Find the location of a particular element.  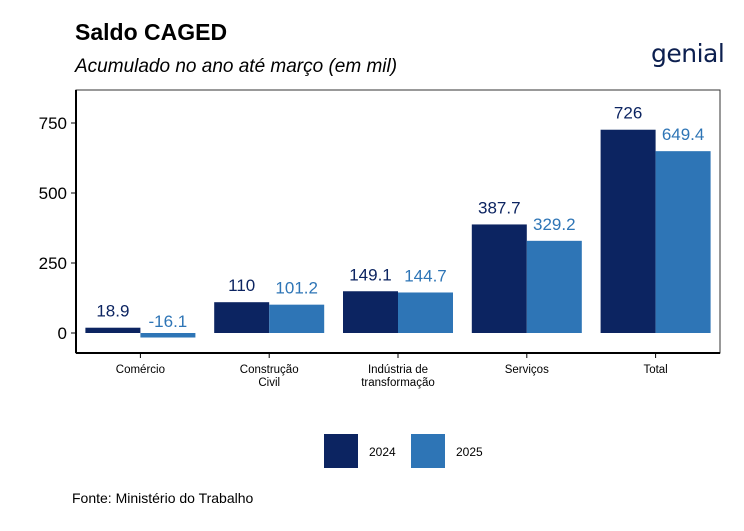

x-tick-label: Construção is located at coordinates (269, 370).